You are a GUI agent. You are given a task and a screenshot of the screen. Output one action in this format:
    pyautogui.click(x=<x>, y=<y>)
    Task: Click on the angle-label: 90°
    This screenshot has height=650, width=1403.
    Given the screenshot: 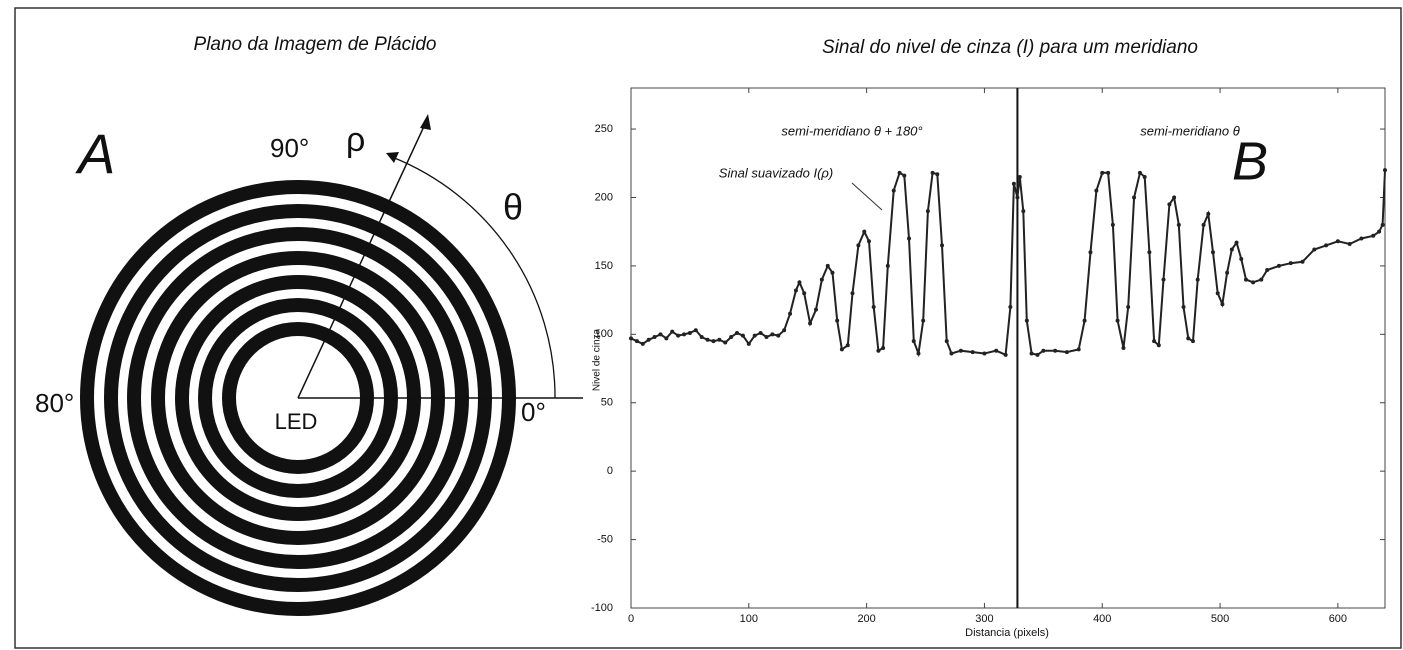 What is the action you would take?
    pyautogui.click(x=289, y=148)
    